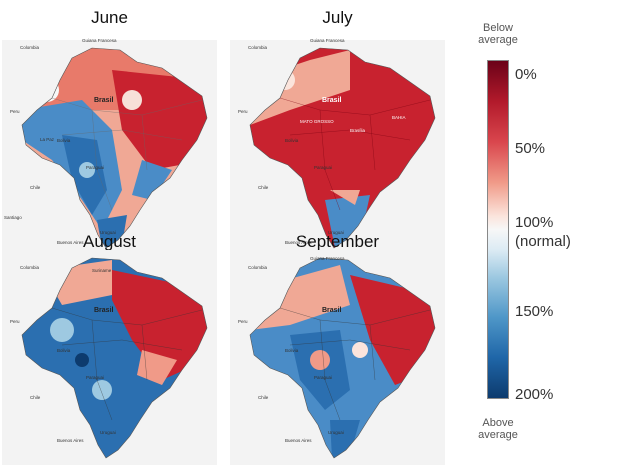 Image resolution: width=639 pixels, height=465 pixels. Describe the element at coordinates (337, 17) in the screenshot. I see `panel-title-july: July` at that location.